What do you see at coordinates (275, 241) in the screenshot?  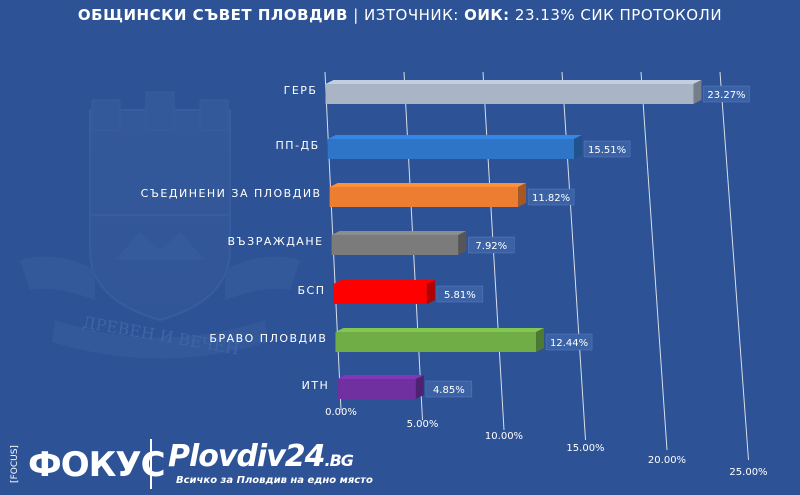 I see `category-label: ВЪЗРАЖДАНЕ` at bounding box center [275, 241].